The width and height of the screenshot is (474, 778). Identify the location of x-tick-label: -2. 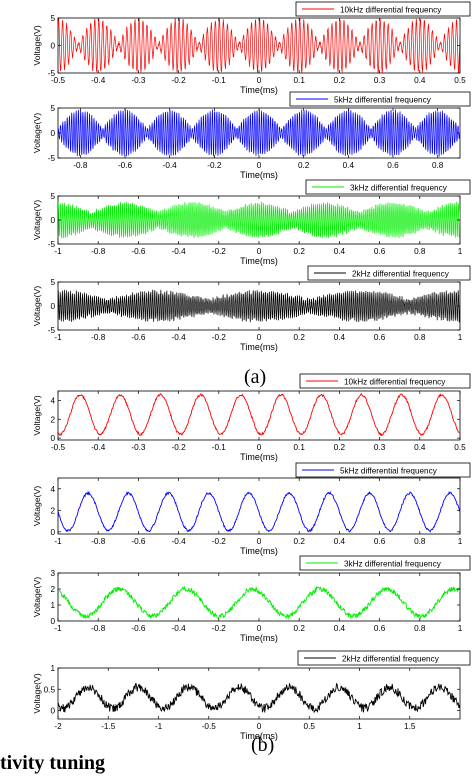
(58, 726).